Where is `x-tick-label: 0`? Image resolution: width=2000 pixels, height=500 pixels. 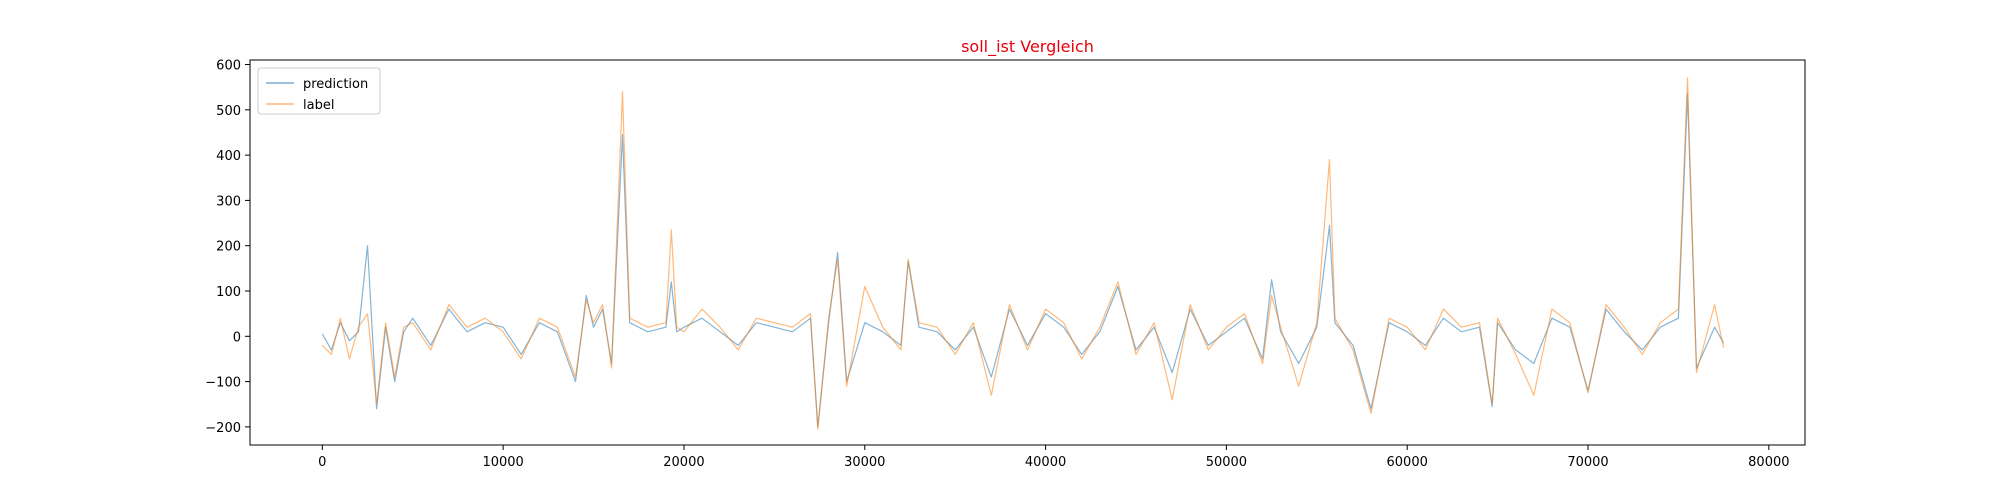
x-tick-label: 0 is located at coordinates (322, 462).